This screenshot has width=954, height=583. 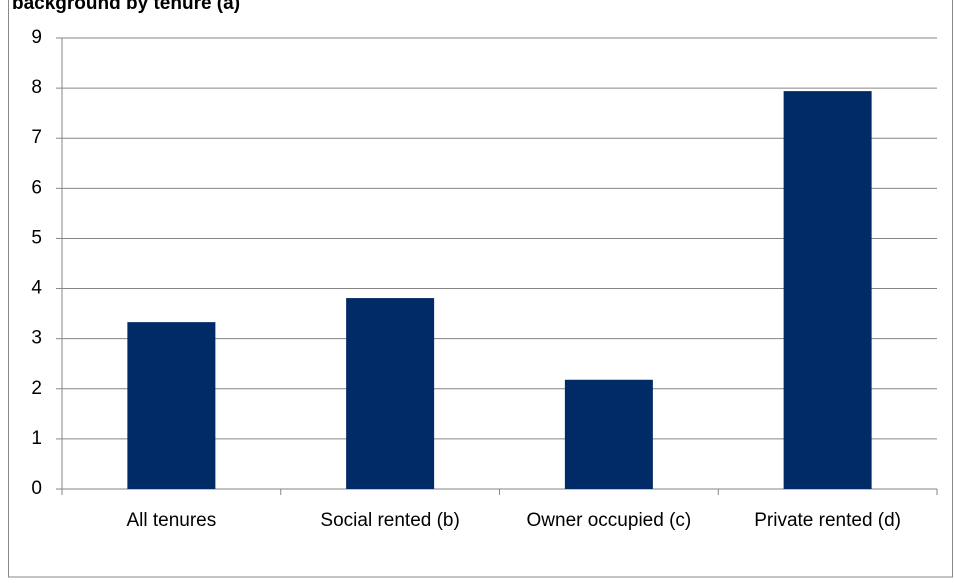 I want to click on y-tick-label: 1, so click(x=36, y=438).